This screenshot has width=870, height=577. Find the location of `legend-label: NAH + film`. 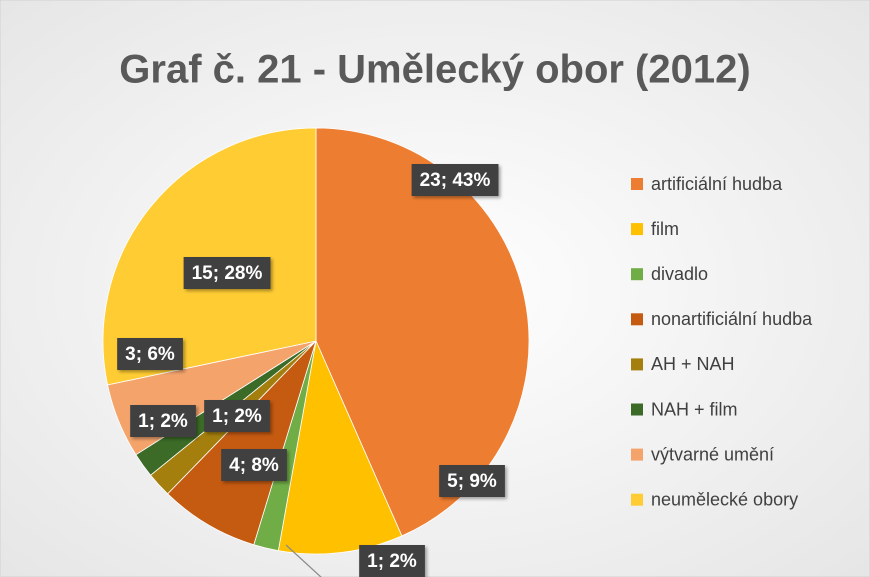

legend-label: NAH + film is located at coordinates (694, 409).